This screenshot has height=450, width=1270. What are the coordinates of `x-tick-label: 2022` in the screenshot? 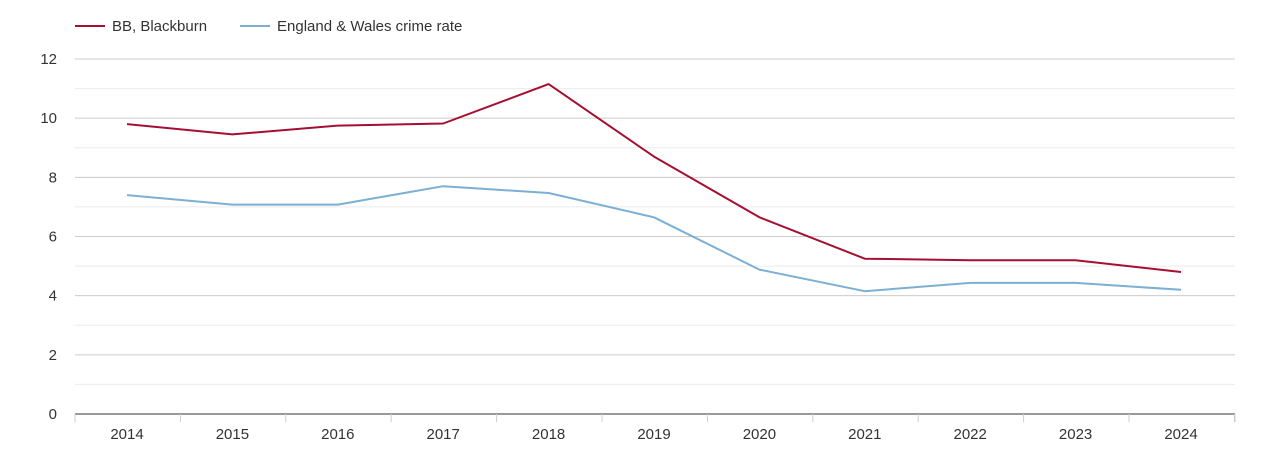 It's located at (970, 434).